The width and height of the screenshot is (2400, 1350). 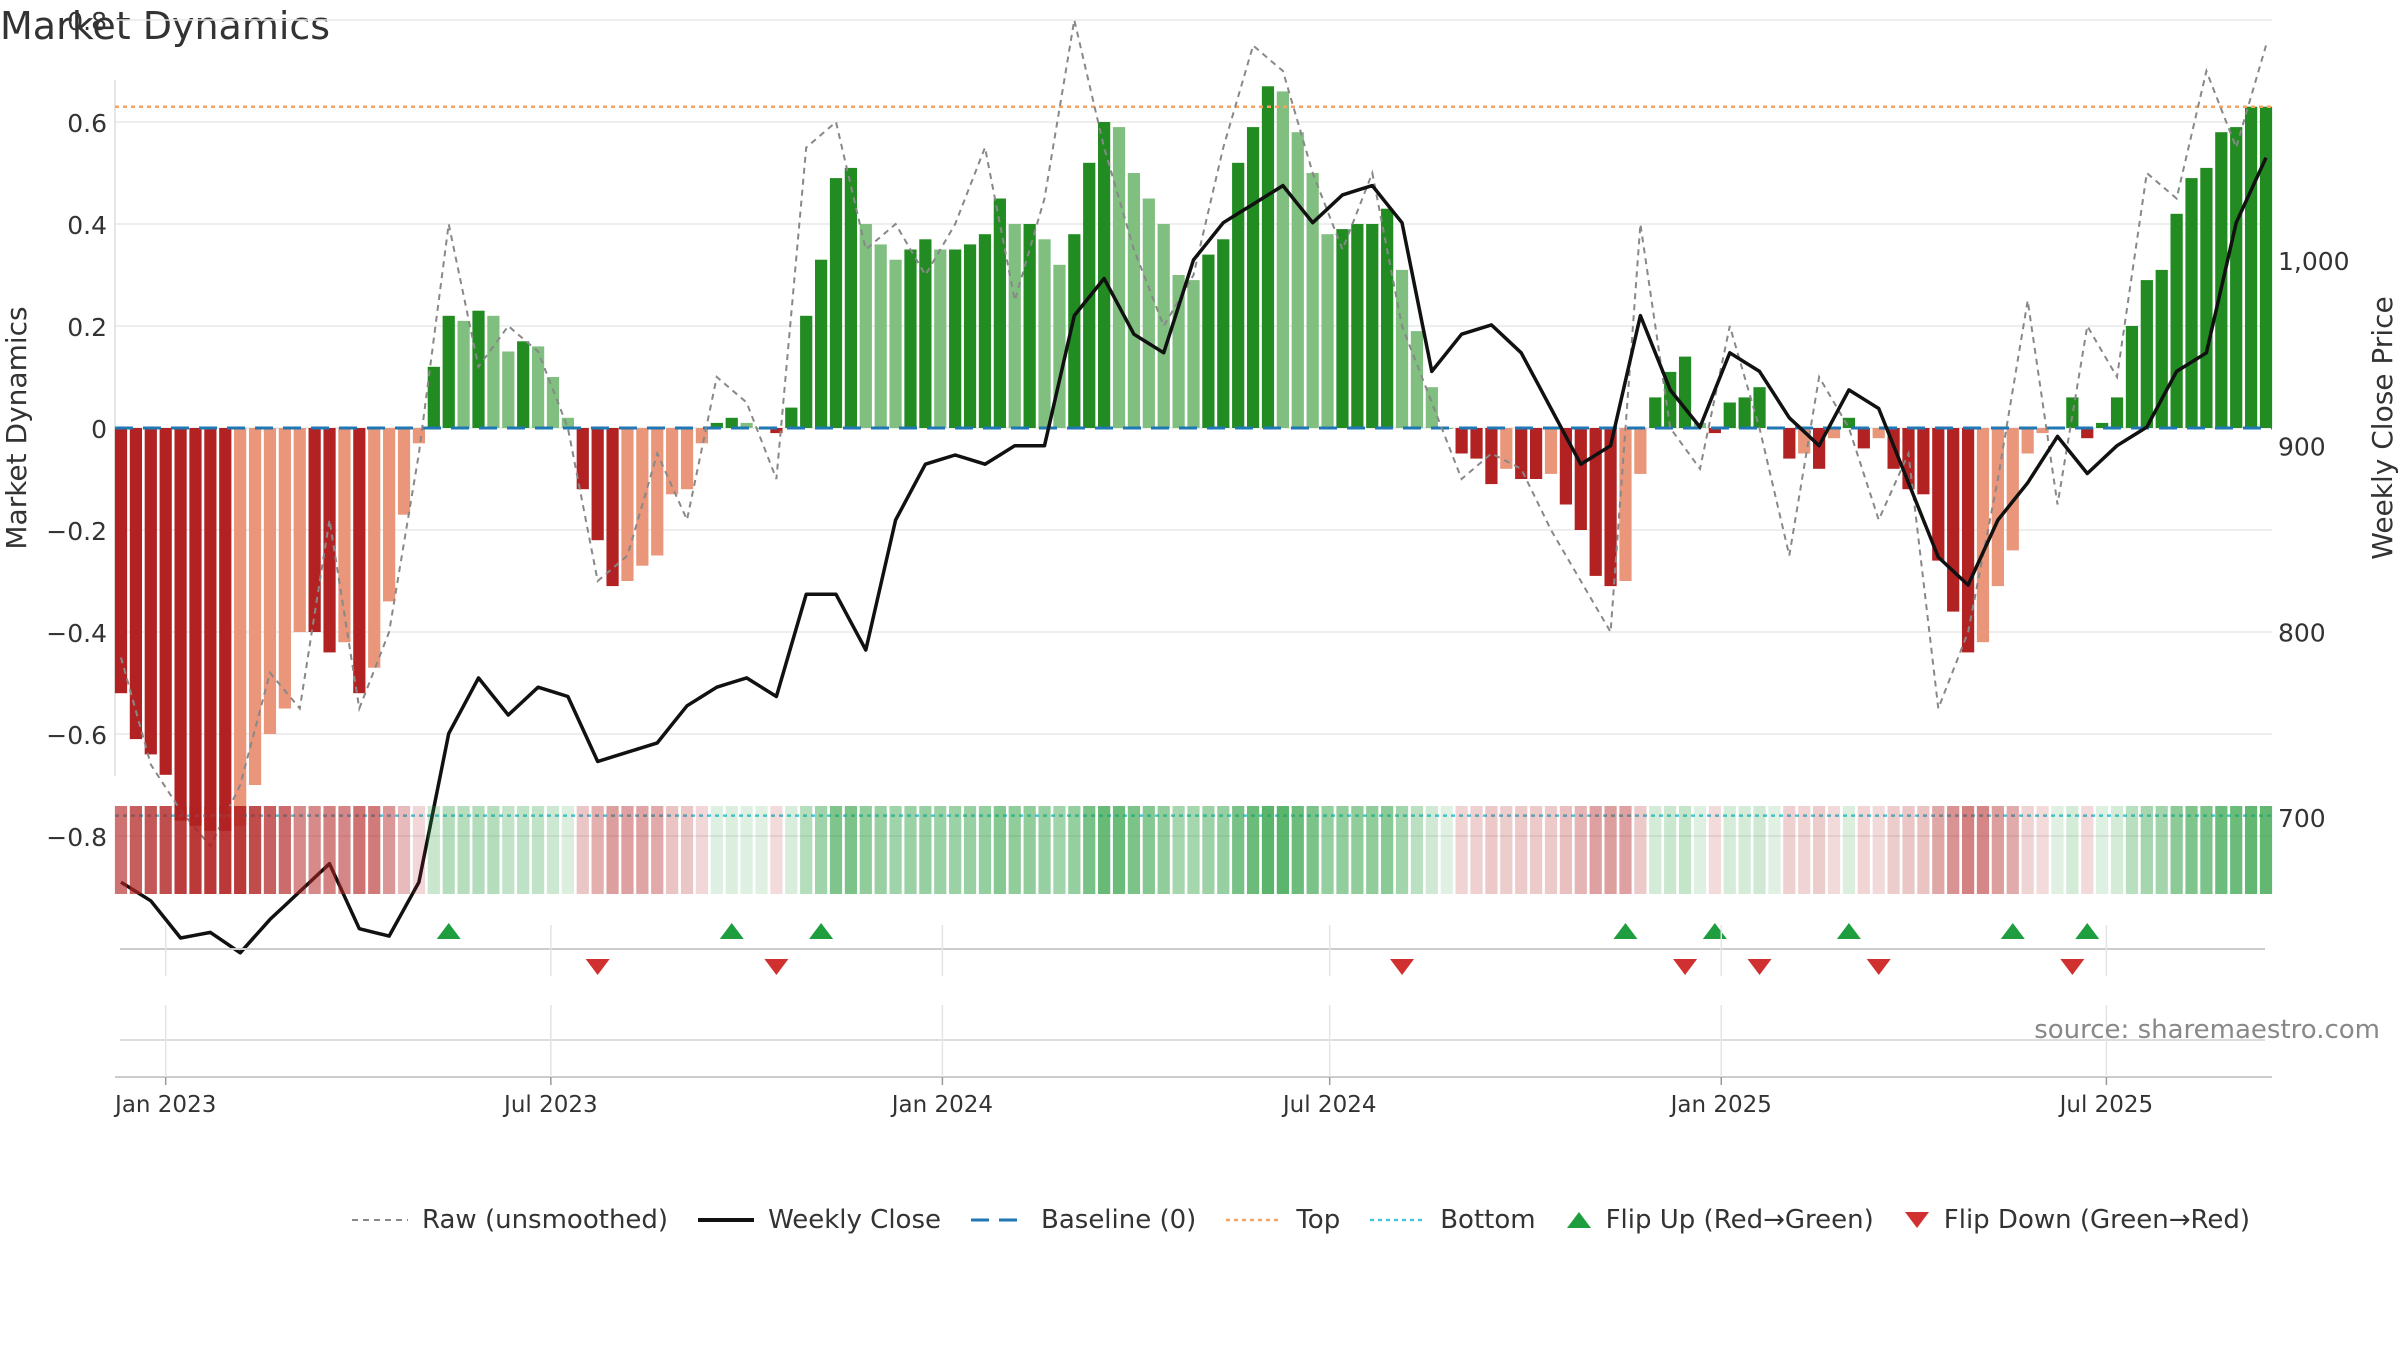 What do you see at coordinates (1452, 1220) in the screenshot?
I see `legend-item-bottom: Bottom` at bounding box center [1452, 1220].